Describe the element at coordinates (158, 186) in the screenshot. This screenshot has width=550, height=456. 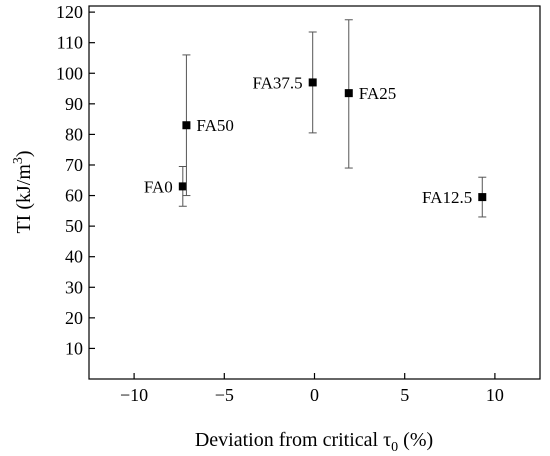
I see `data-point-label: FA0` at that location.